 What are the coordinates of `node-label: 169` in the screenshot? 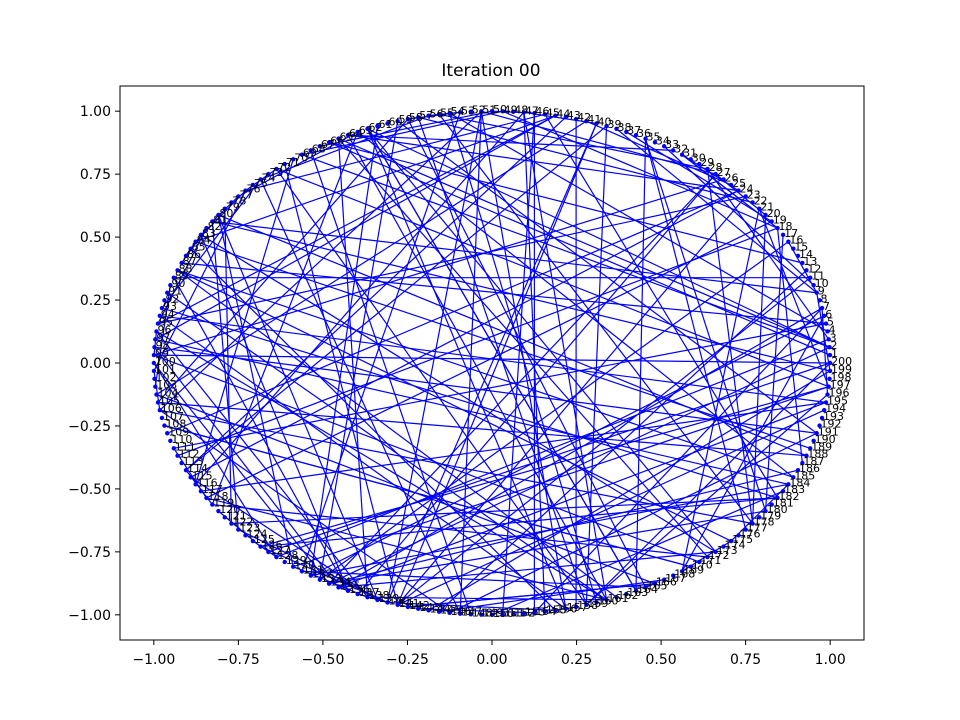 It's located at (693, 569).